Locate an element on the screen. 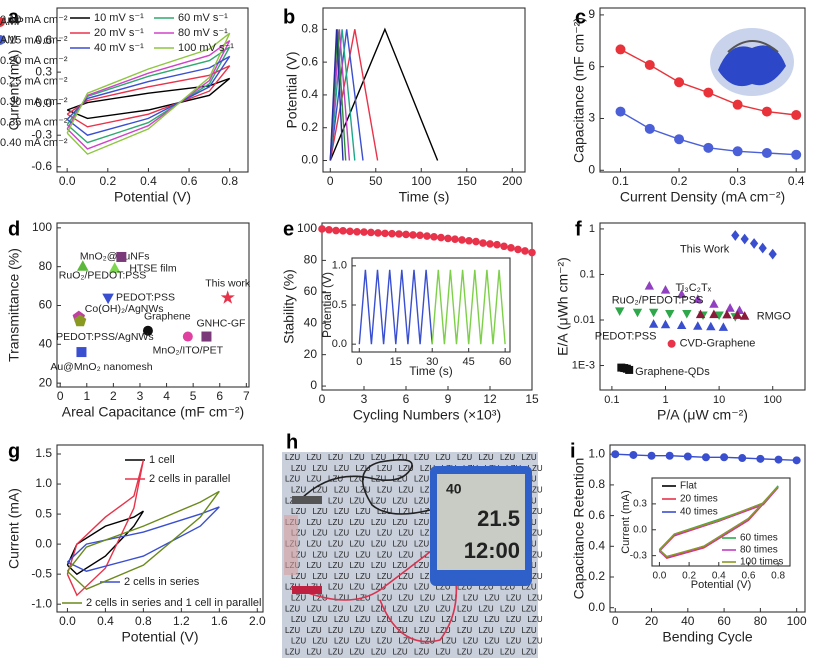 The height and width of the screenshot is (660, 815). y-tick-label: 0.0 is located at coordinates (596, 607).